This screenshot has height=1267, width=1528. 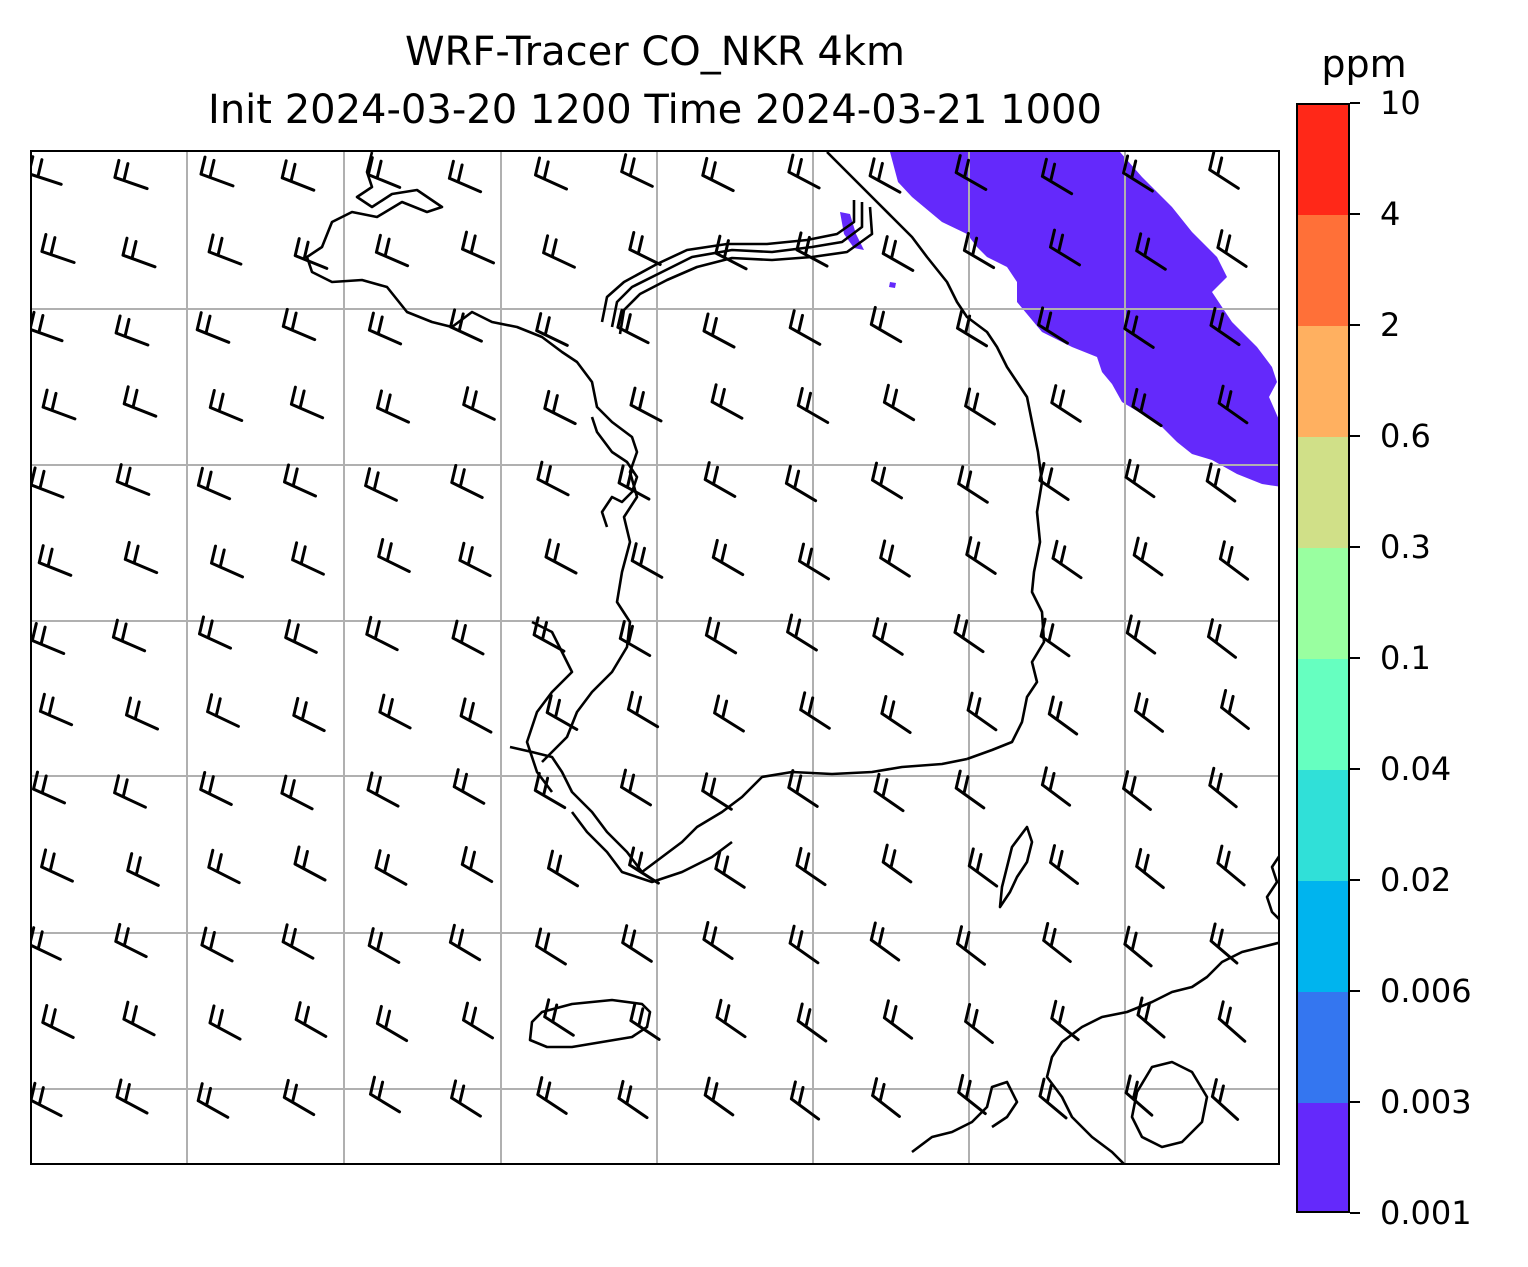 What do you see at coordinates (1390, 325) in the screenshot?
I see `colorbar-tick-label: 2` at bounding box center [1390, 325].